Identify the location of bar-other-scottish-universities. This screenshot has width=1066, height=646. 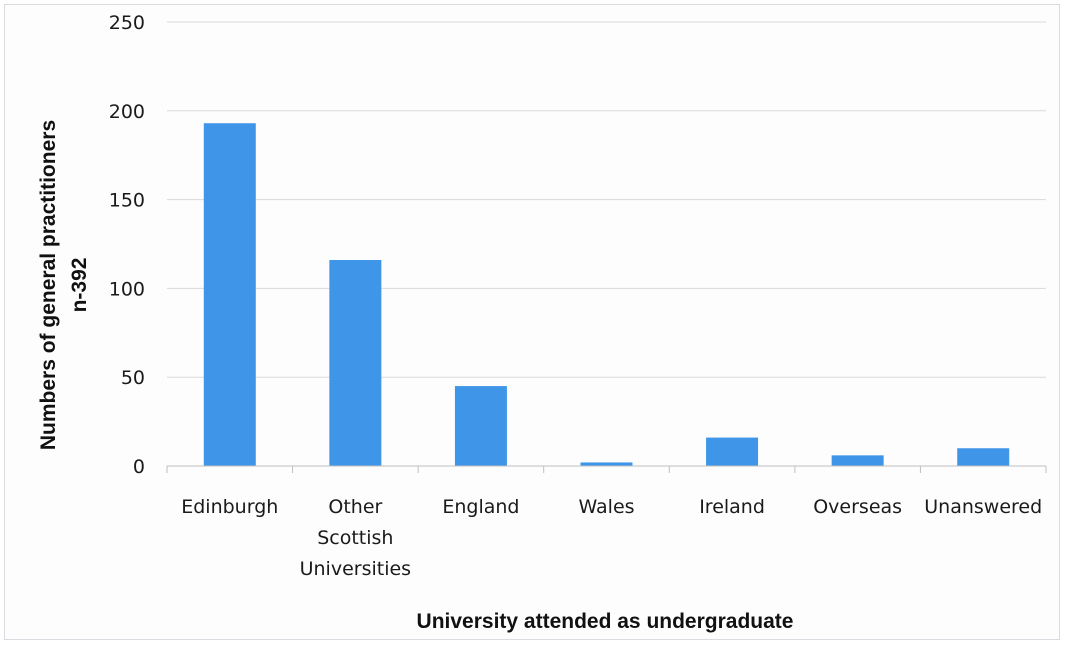
(355, 362).